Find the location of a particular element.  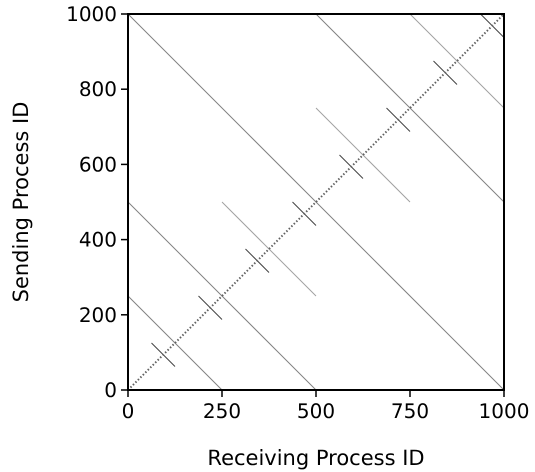

y-axis-title: Sending Process ID is located at coordinates (21, 202).